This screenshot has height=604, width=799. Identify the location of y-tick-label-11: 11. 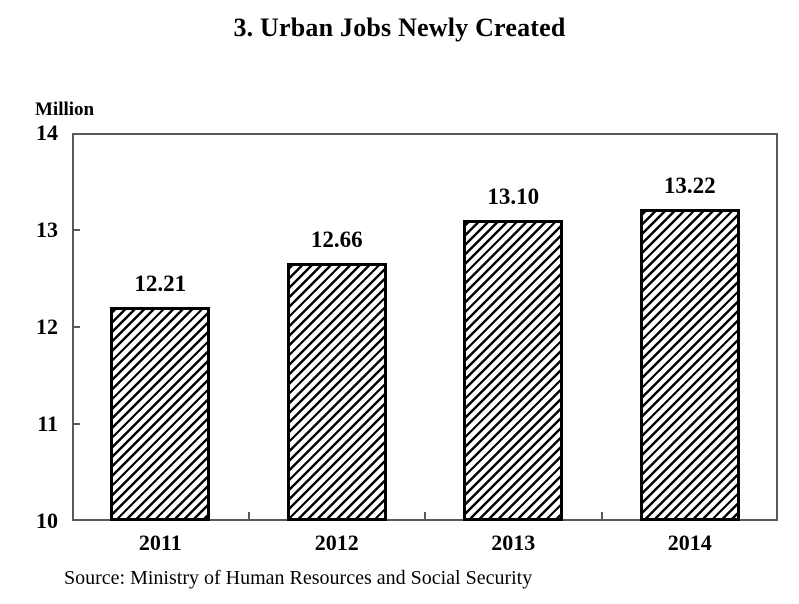
(47, 423).